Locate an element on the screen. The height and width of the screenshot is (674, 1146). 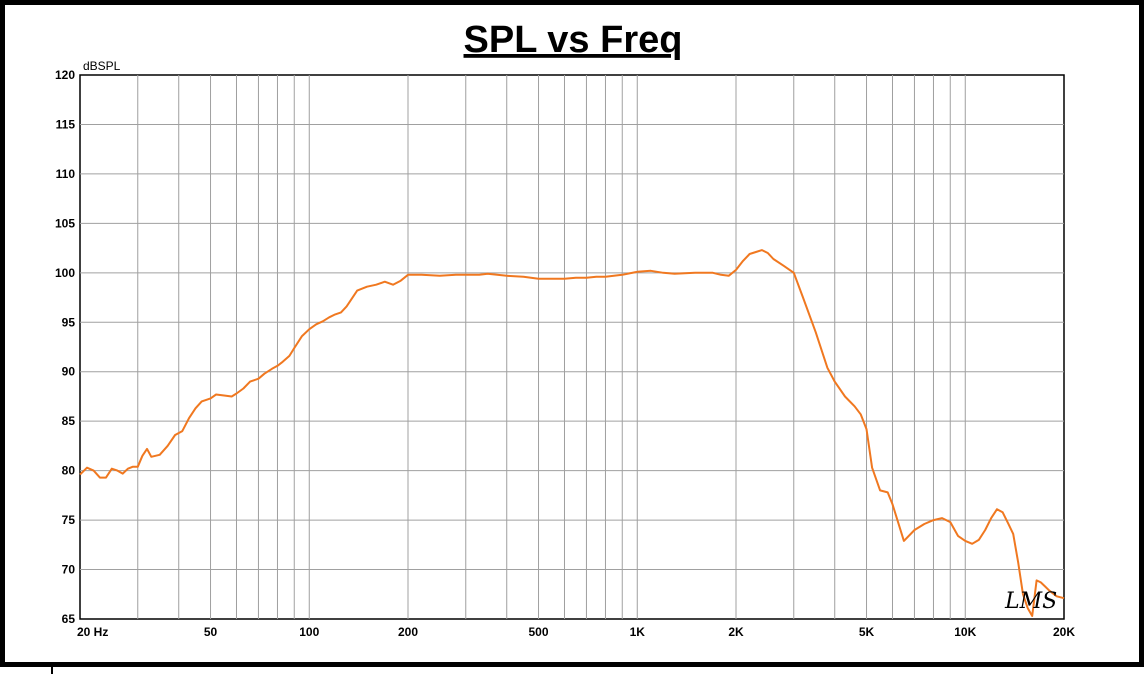
x-tick-label: 50 is located at coordinates (211, 632).